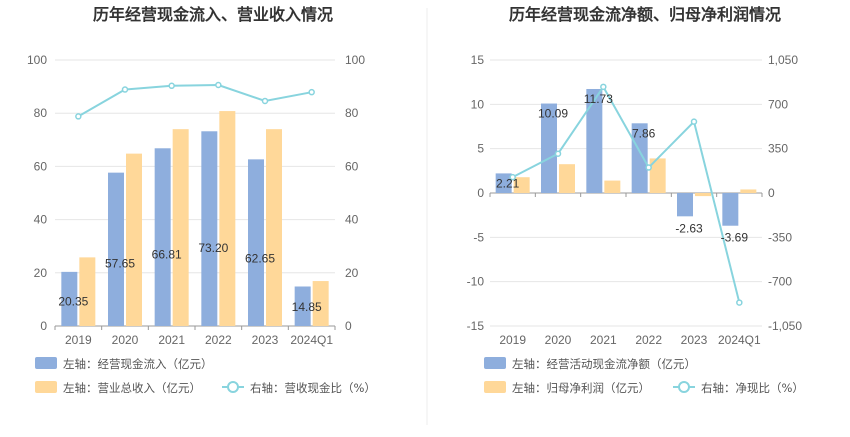 This screenshot has height=437, width=850. I want to click on data-label: 14.85, so click(307, 307).